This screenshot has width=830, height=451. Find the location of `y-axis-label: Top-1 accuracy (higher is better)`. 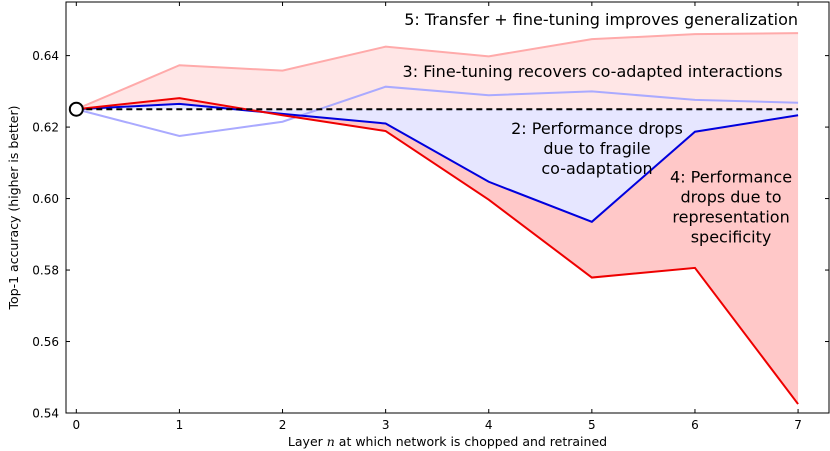

y-axis-label: Top-1 accuracy (higher is better) is located at coordinates (13, 208).